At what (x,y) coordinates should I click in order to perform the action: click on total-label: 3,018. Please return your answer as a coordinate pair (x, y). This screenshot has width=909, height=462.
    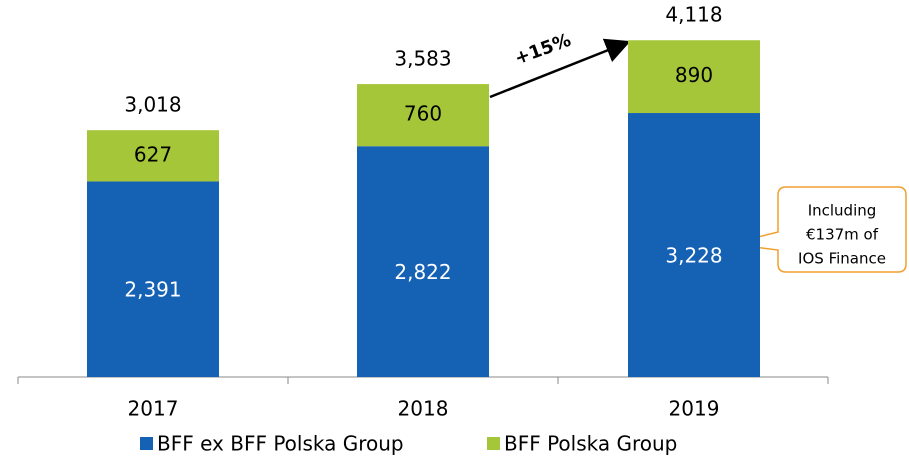
    Looking at the image, I should click on (152, 105).